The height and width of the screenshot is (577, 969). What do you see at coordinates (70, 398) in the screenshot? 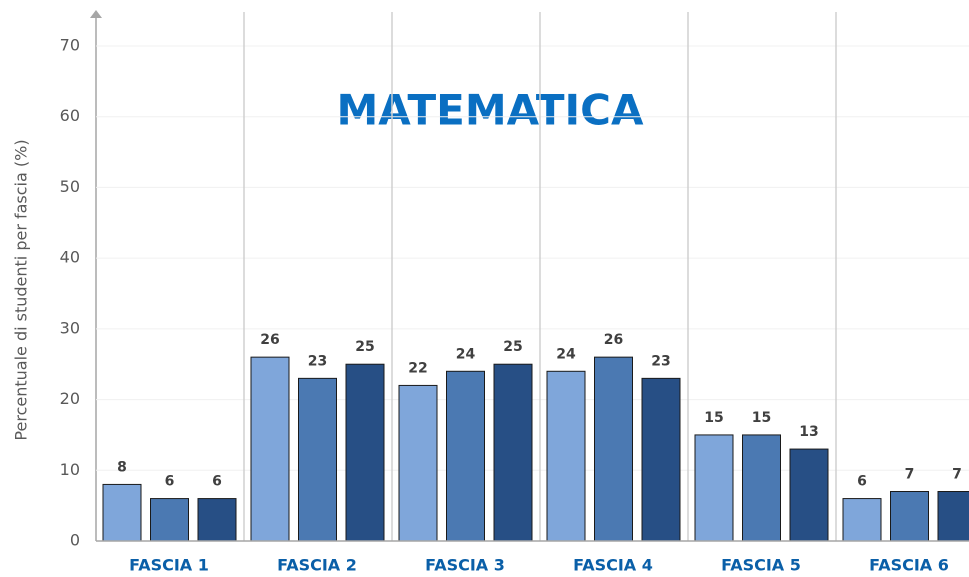
I see `y-tick-label: 20` at bounding box center [70, 398].